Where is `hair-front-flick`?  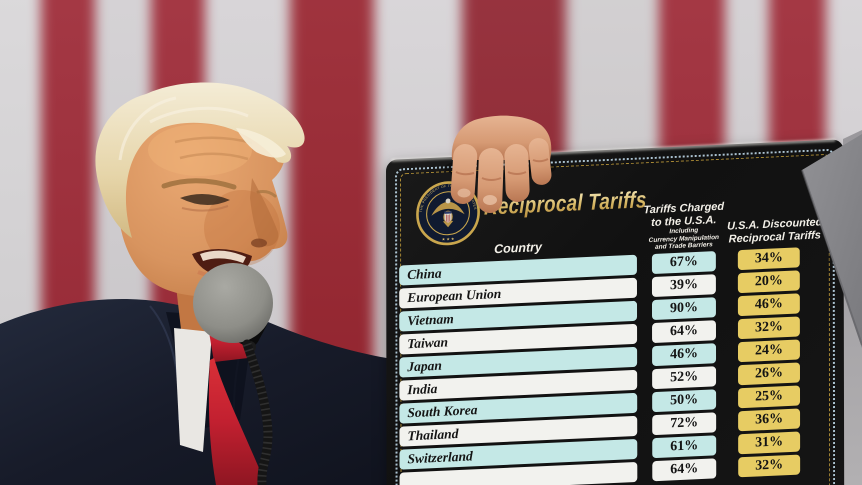
hair-front-flick is located at coordinates (261, 143).